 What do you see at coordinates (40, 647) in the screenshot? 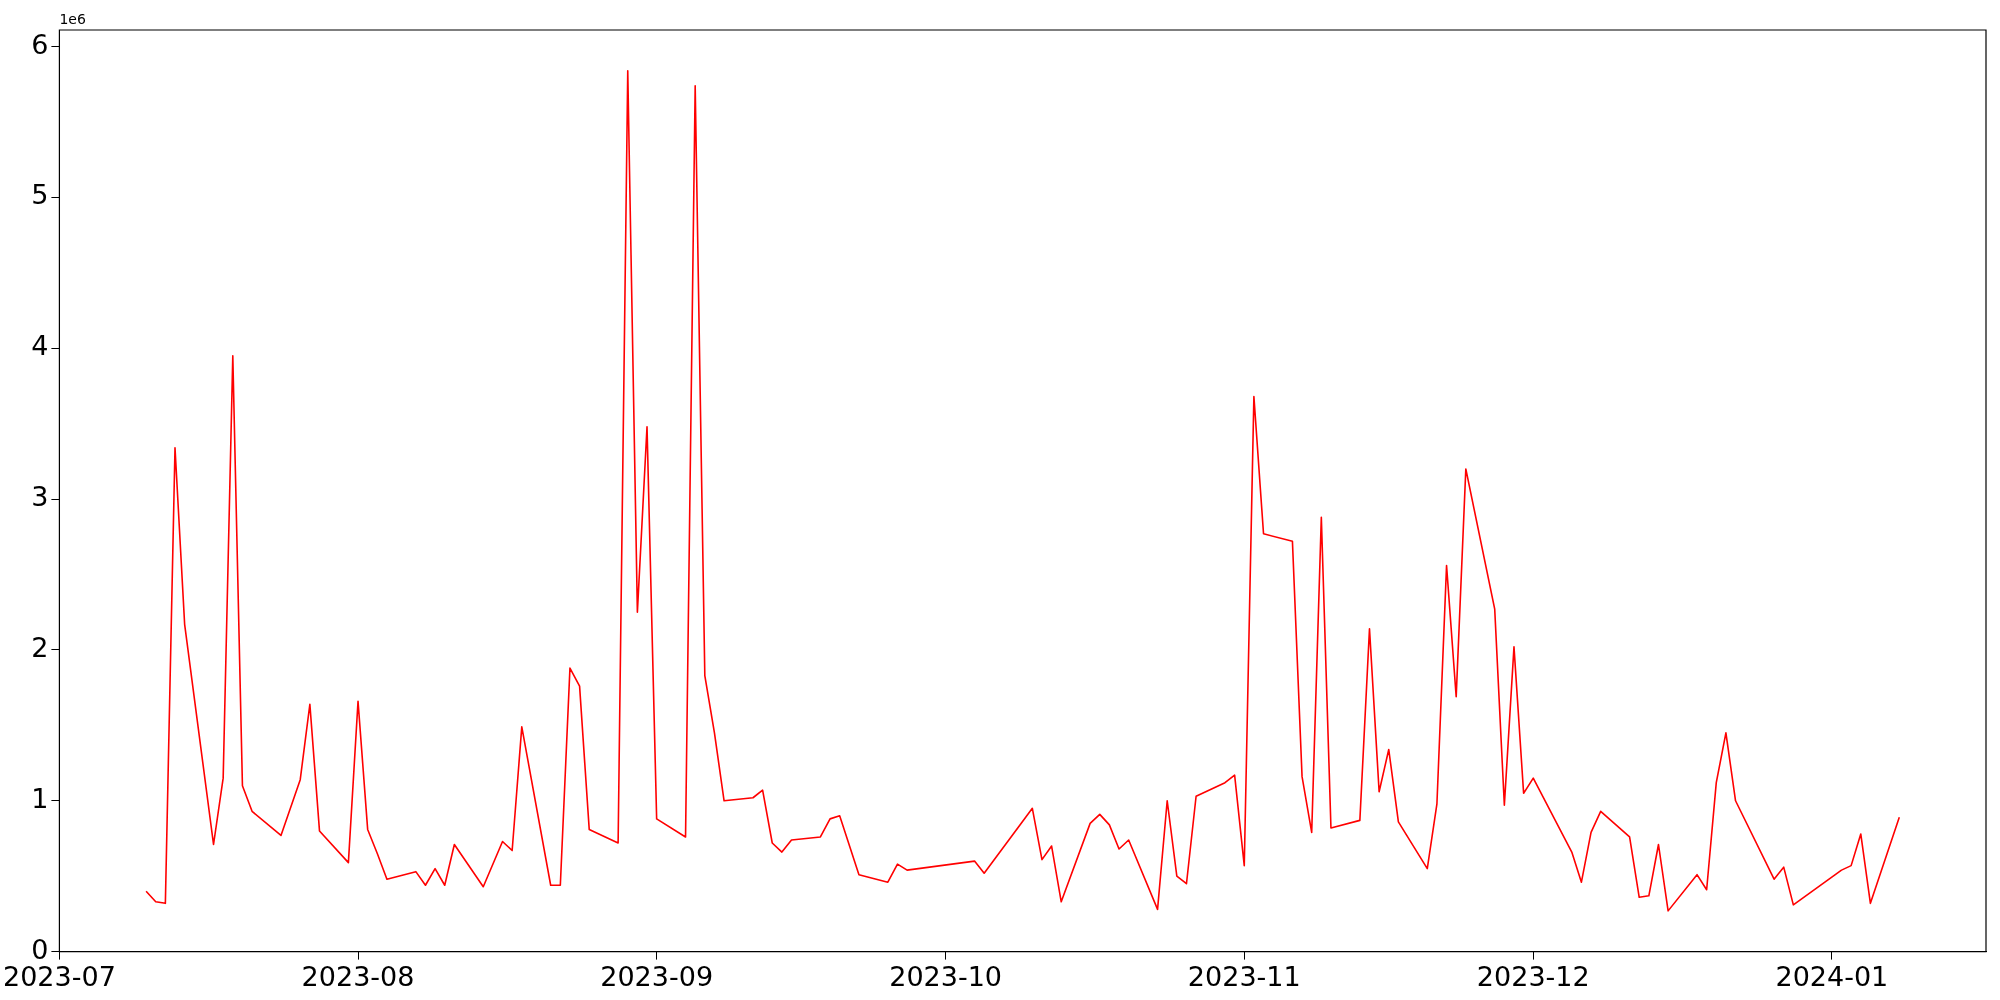
I see `y-tick-label: 2` at bounding box center [40, 647].